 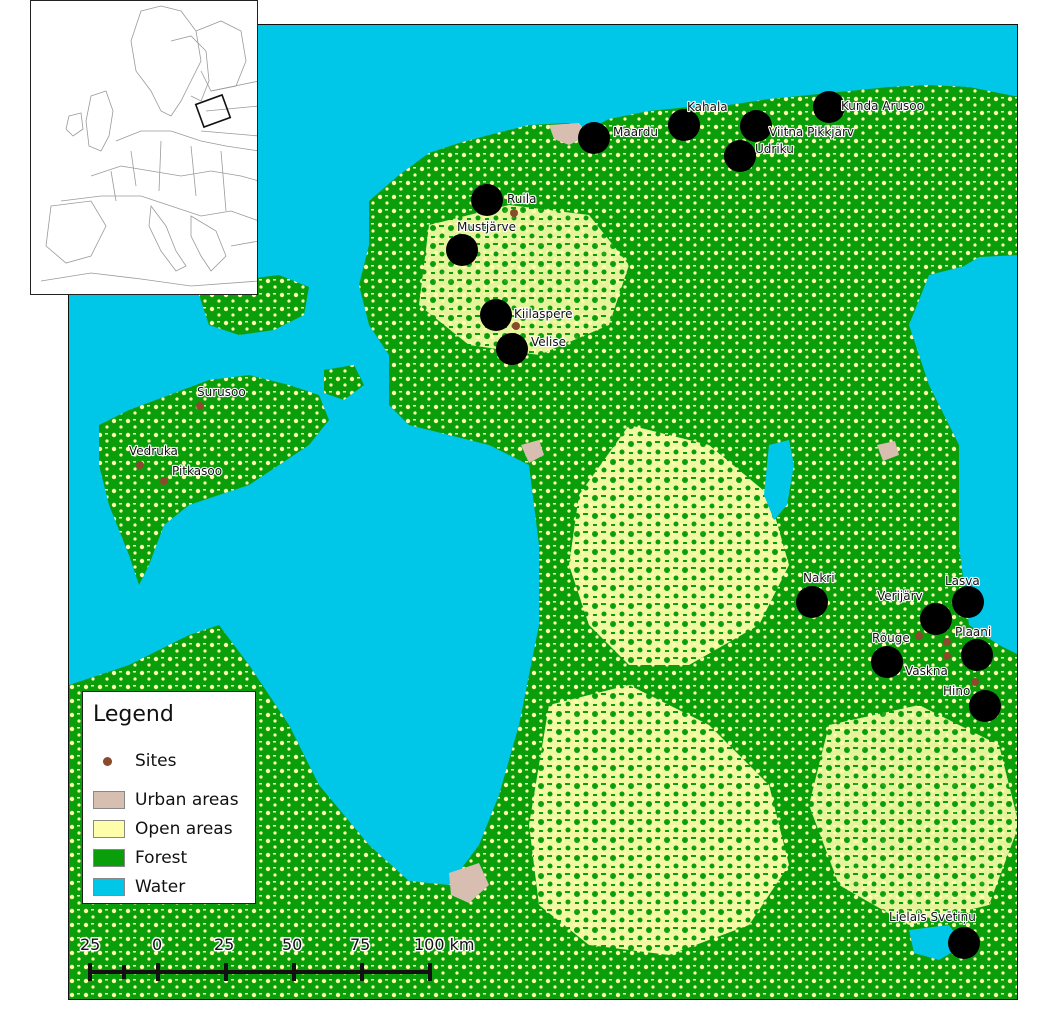 I want to click on dot-pitkasoo, so click(x=164, y=481).